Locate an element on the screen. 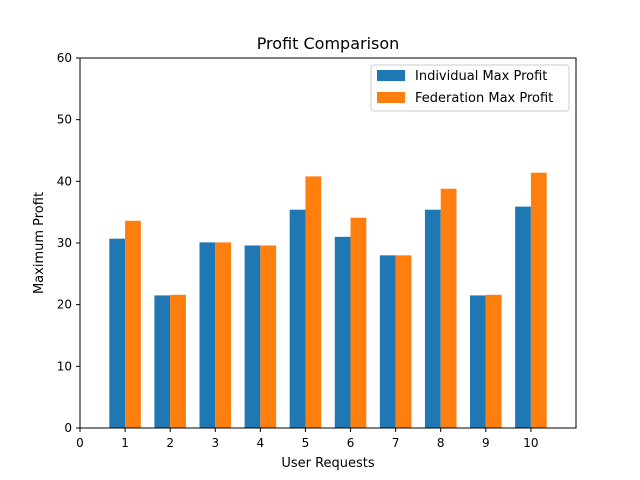  y-tick-label: 20 is located at coordinates (64, 305).